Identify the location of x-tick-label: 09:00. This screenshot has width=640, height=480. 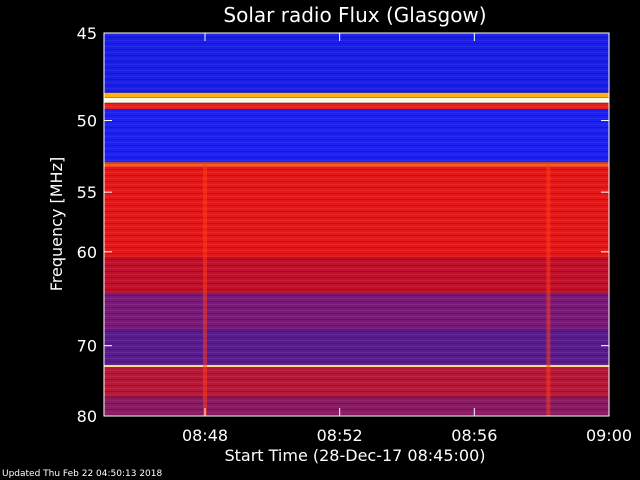
(609, 435).